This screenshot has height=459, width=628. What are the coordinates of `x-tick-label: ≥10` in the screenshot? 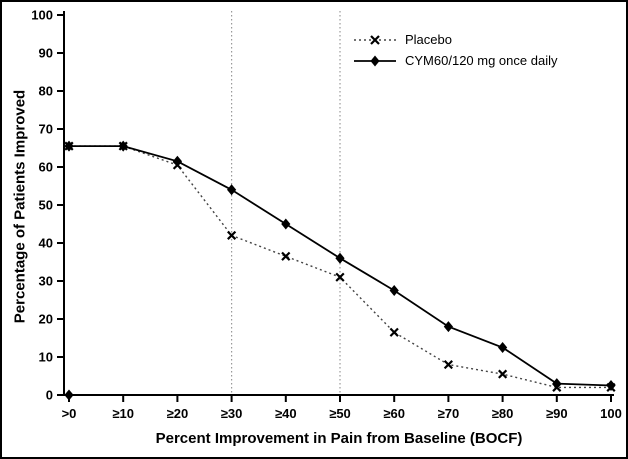 It's located at (123, 413).